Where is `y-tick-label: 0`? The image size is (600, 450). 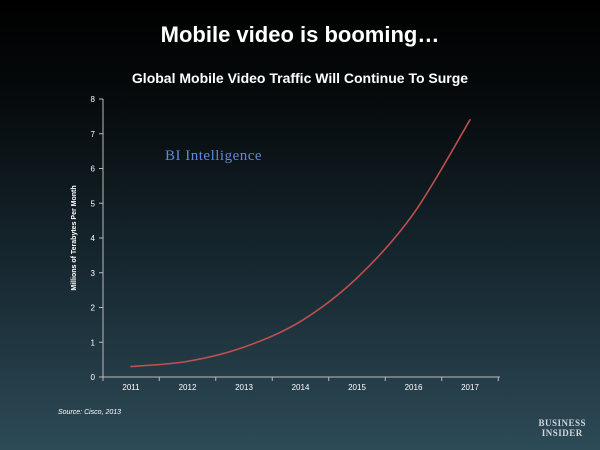
y-tick-label: 0 is located at coordinates (93, 377).